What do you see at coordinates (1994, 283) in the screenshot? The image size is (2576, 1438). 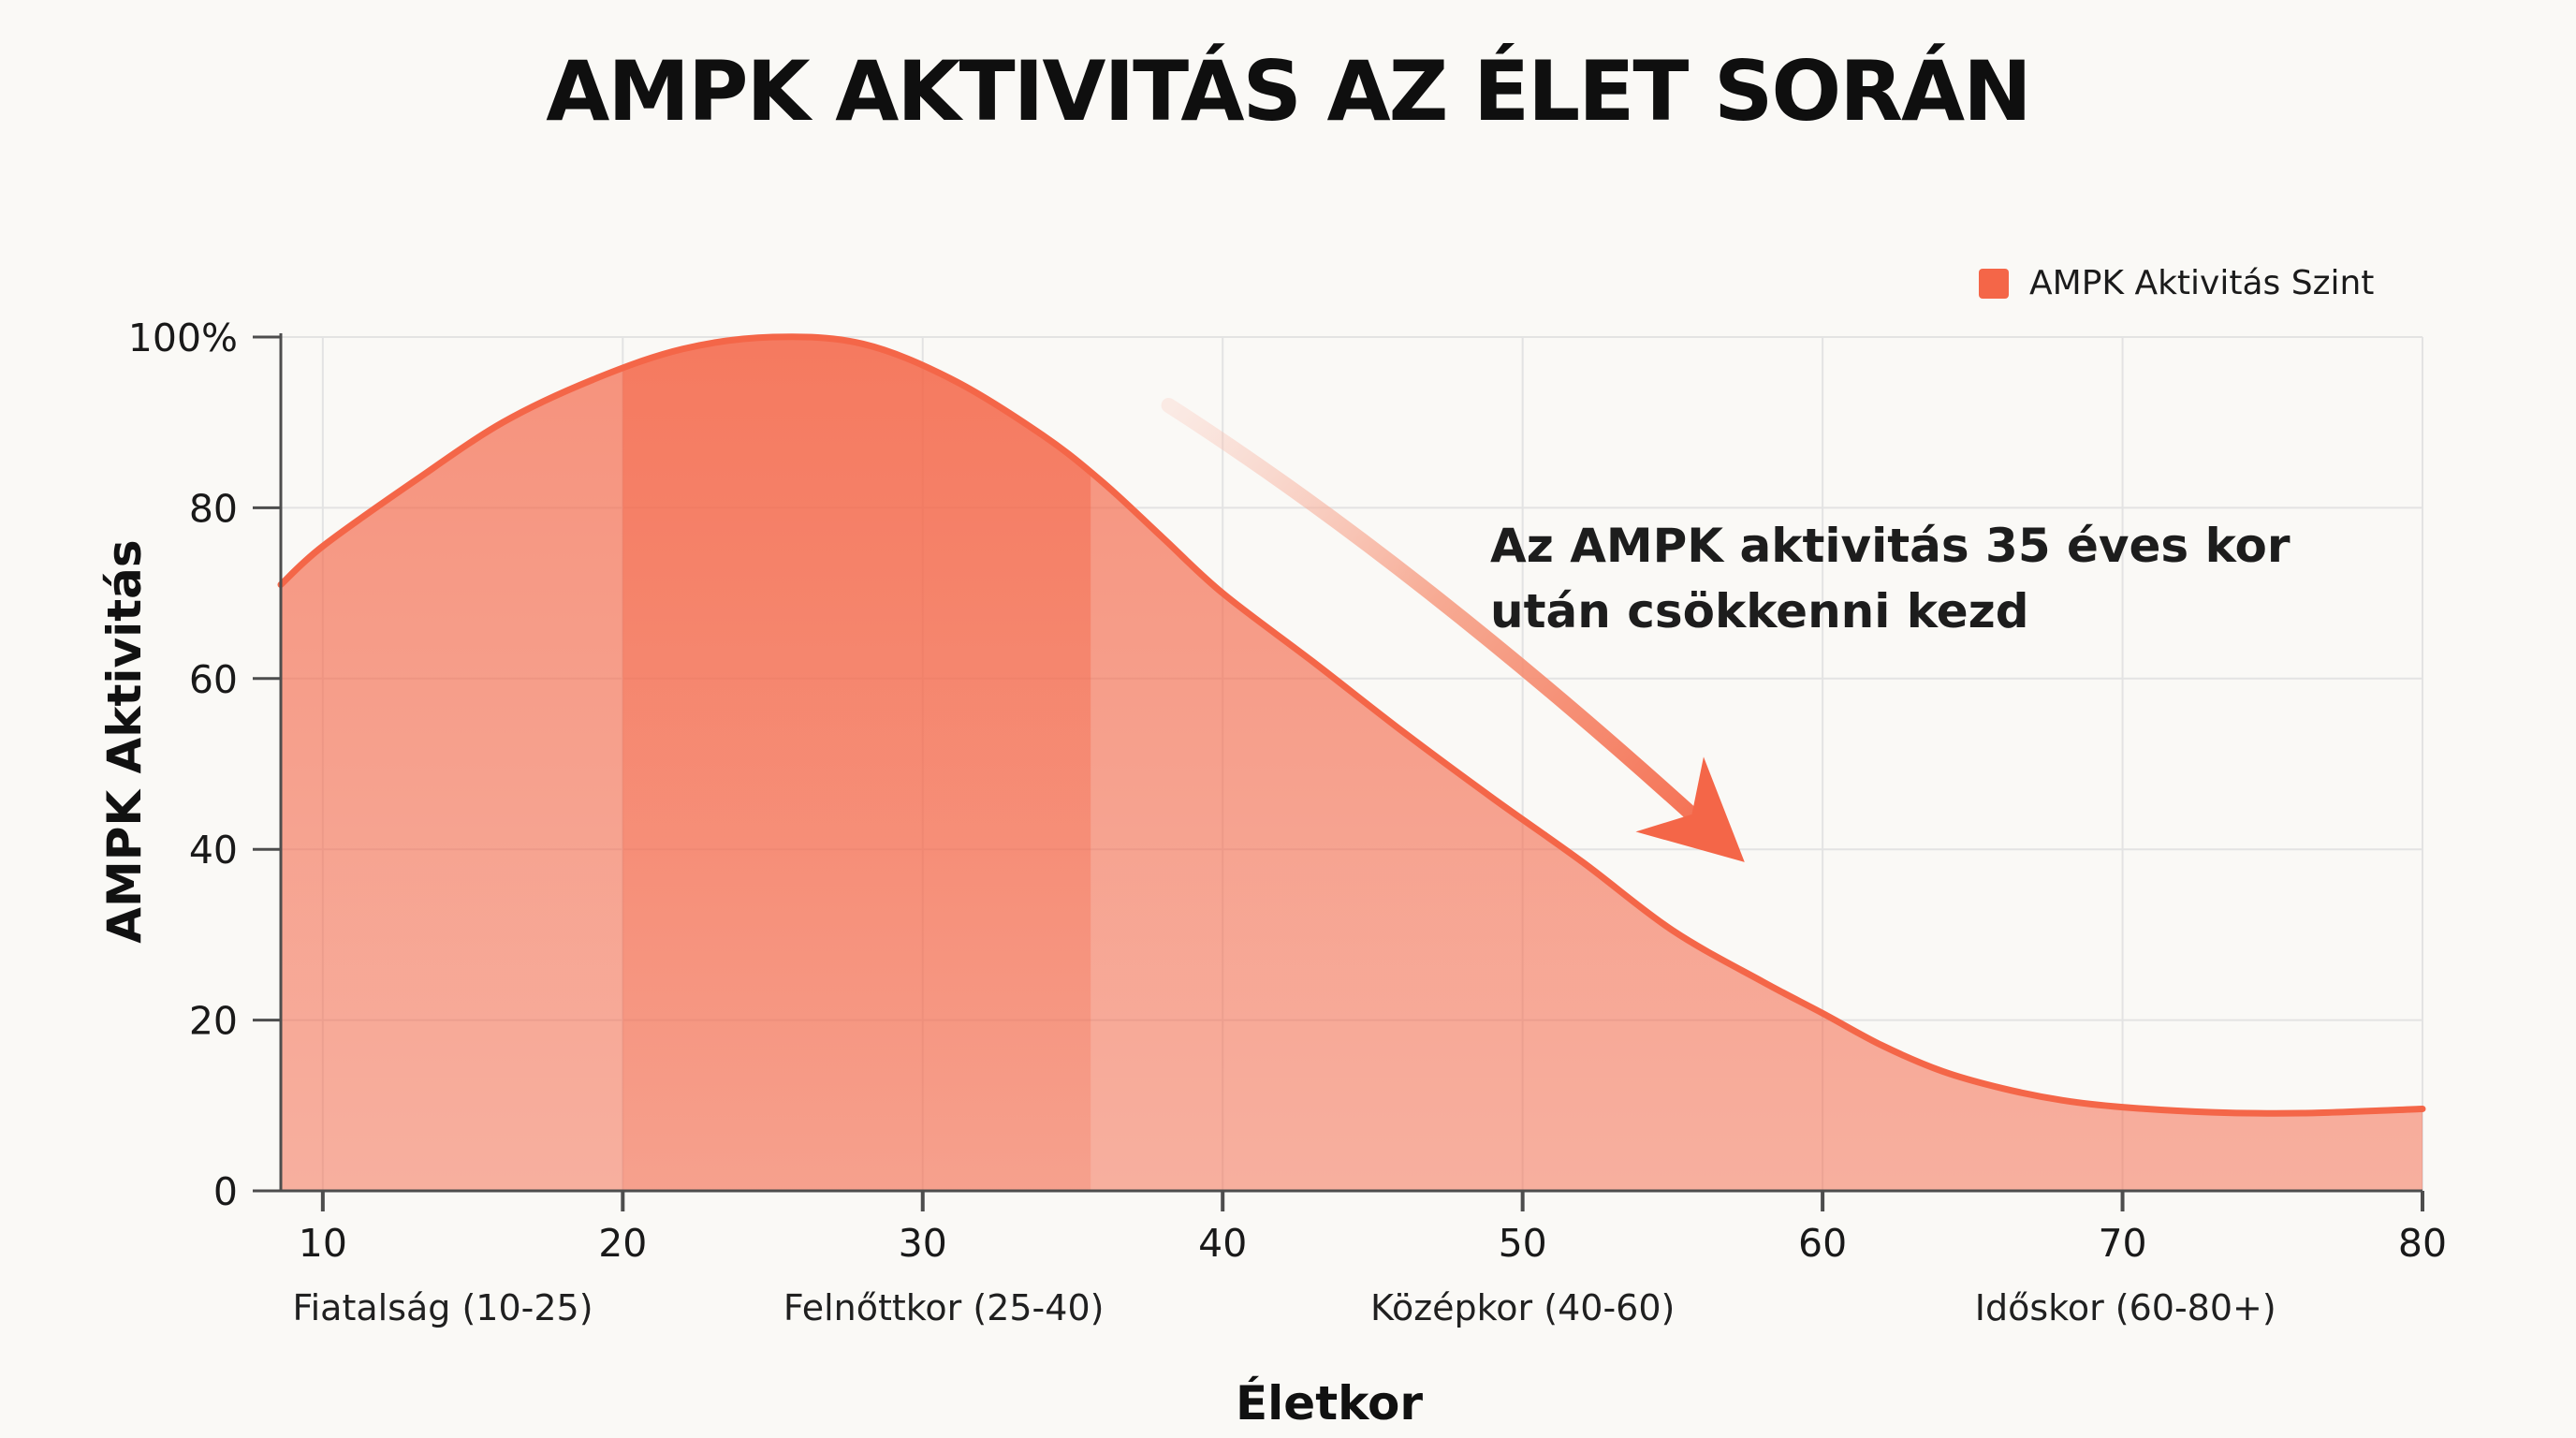 I see `legend-swatch-icon` at bounding box center [1994, 283].